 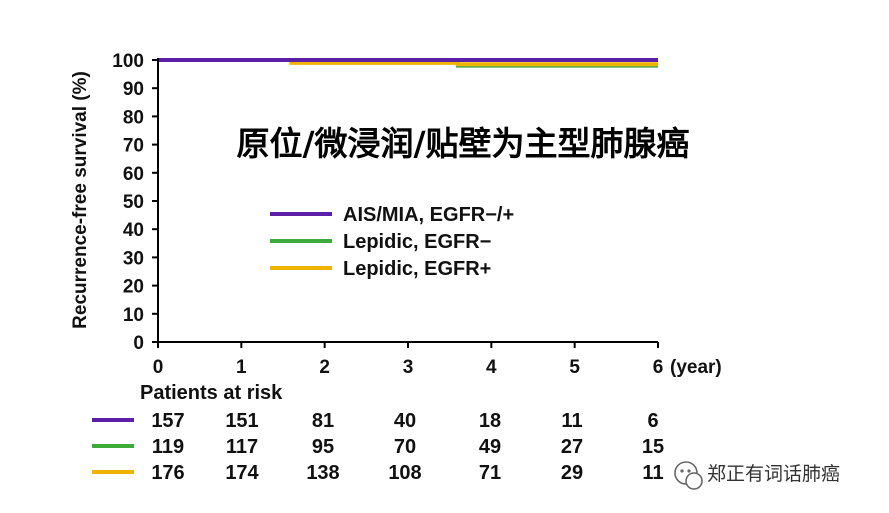 What do you see at coordinates (572, 447) in the screenshot?
I see `risk-cell: 27` at bounding box center [572, 447].